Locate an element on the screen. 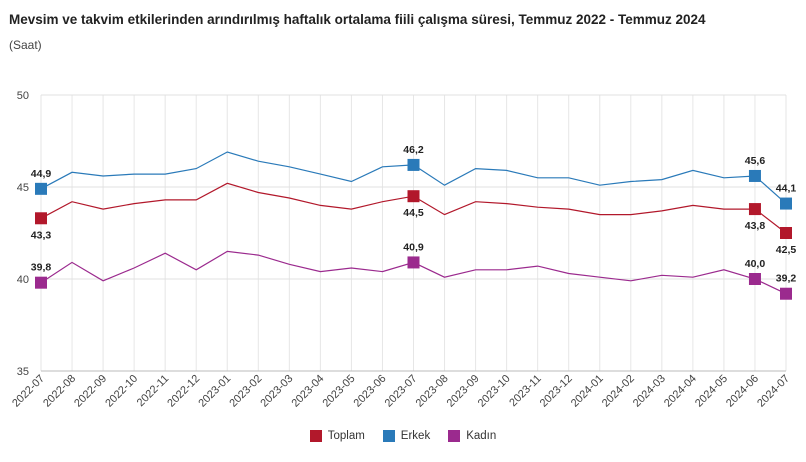 Image resolution: width=806 pixels, height=462 pixels. x-tick-label: 2022-10 is located at coordinates (121, 391).